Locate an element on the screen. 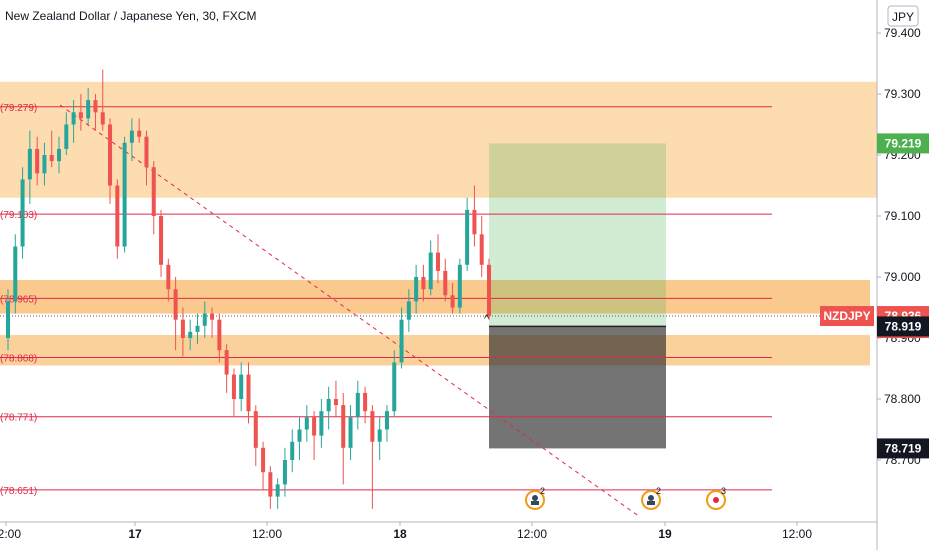 The image size is (932, 550). loss-zone is located at coordinates (577, 387).